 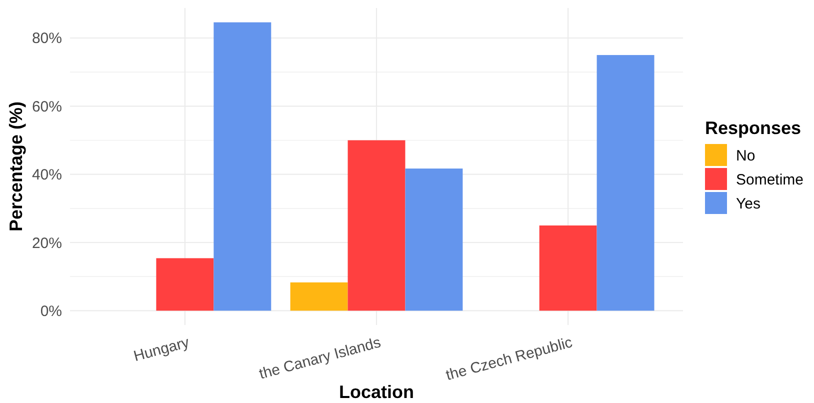 What do you see at coordinates (47, 175) in the screenshot?
I see `y-tick-label: 40%` at bounding box center [47, 175].